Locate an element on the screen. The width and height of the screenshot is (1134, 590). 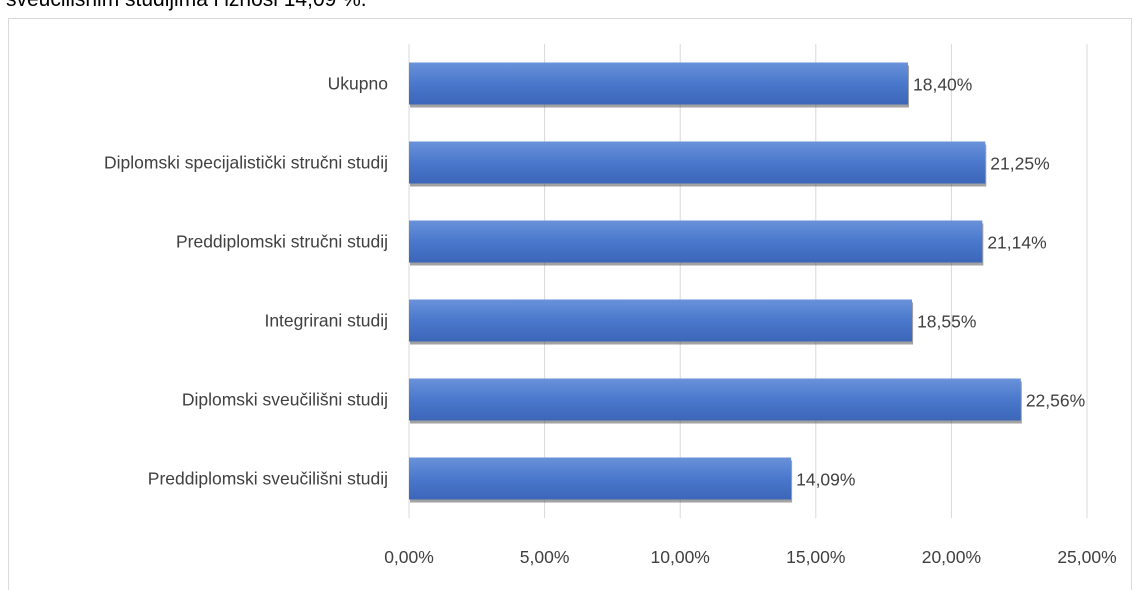
x-tick-label: 10,00% is located at coordinates (680, 557).